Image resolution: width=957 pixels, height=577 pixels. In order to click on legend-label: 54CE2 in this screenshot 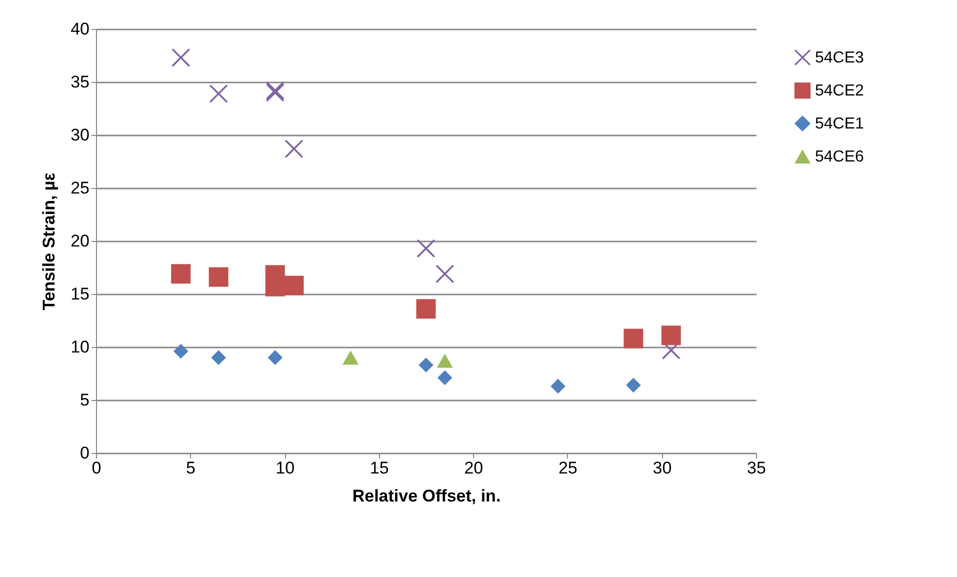, I will do `click(839, 91)`.